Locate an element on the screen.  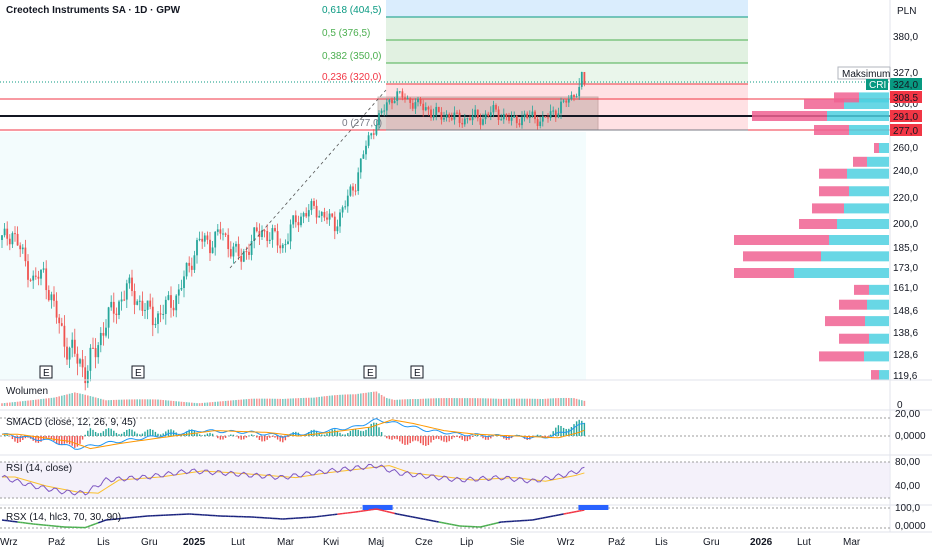
chart-title: Creotech Instruments SA · 1D · GPW is located at coordinates (93, 10).